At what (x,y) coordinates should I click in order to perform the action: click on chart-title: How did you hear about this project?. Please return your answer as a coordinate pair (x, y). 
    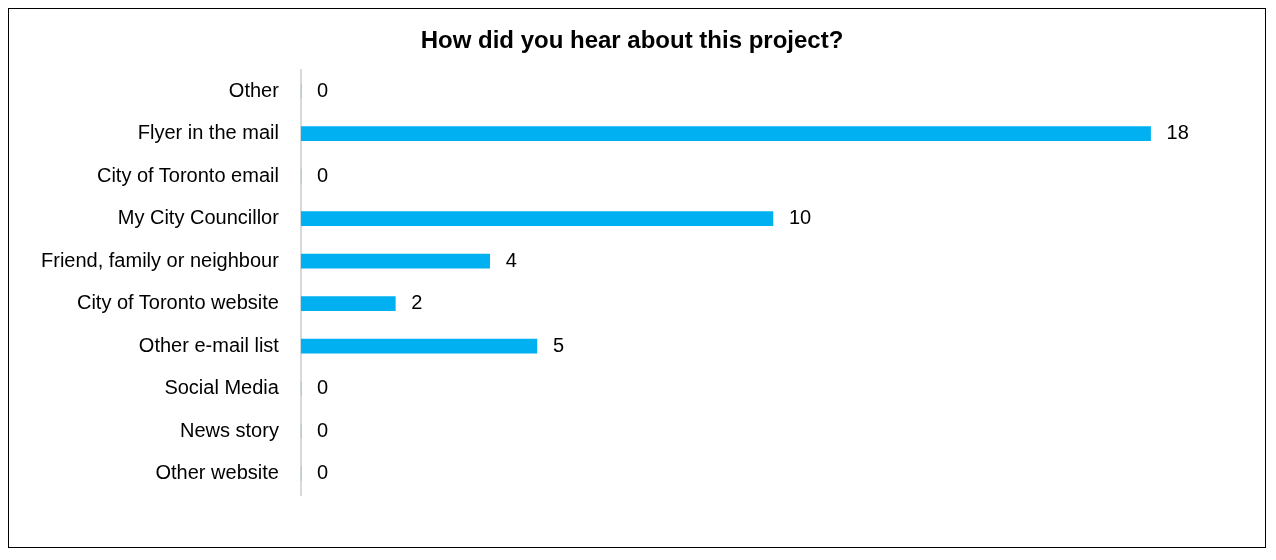
    Looking at the image, I should click on (632, 40).